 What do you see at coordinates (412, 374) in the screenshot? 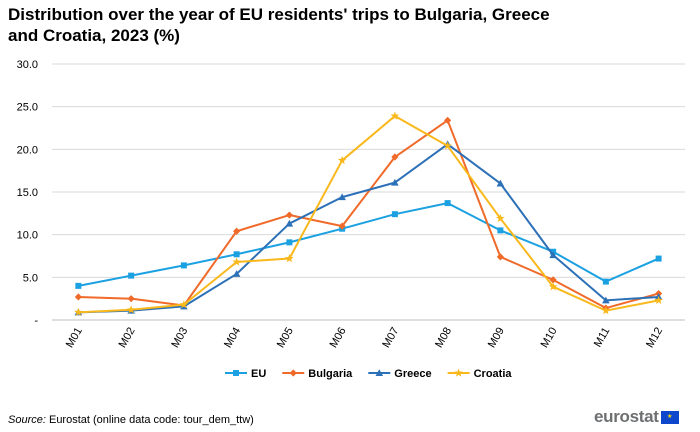
I see `legend-label-greece: Greece` at bounding box center [412, 374].